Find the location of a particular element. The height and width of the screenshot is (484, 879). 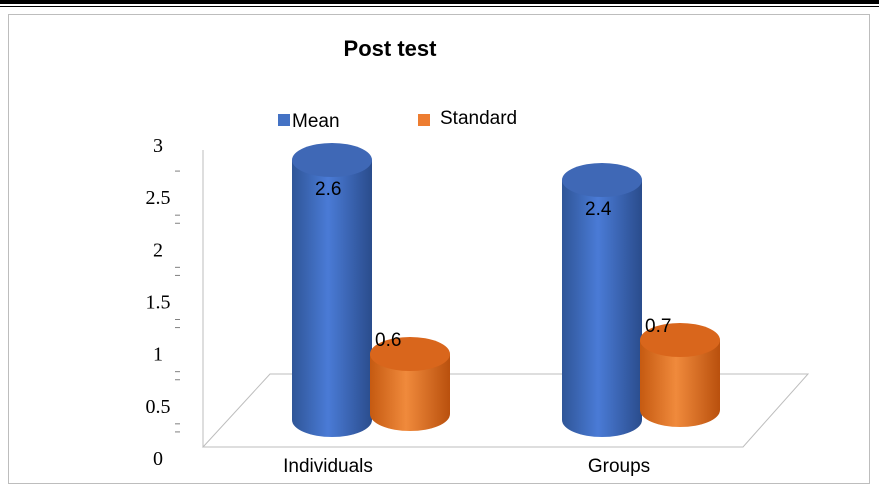

legend-swatch-mean is located at coordinates (284, 120).